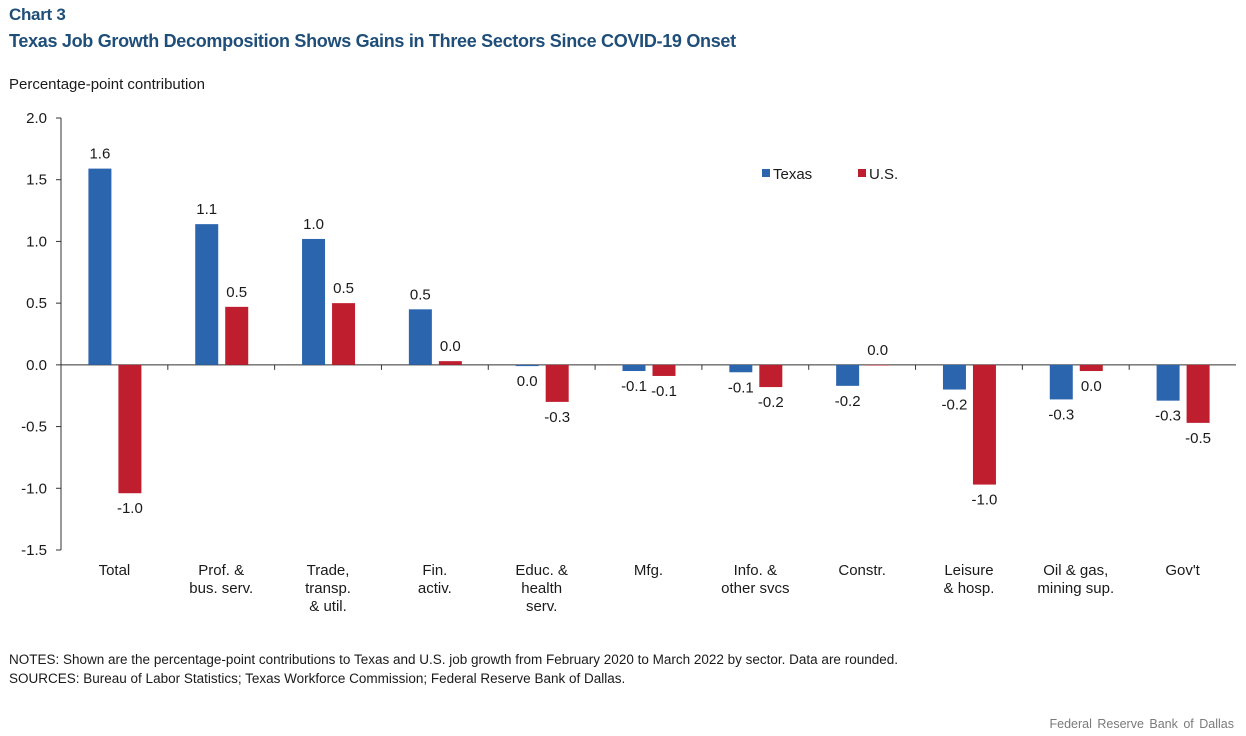  I want to click on category-label: & util., so click(328, 606).